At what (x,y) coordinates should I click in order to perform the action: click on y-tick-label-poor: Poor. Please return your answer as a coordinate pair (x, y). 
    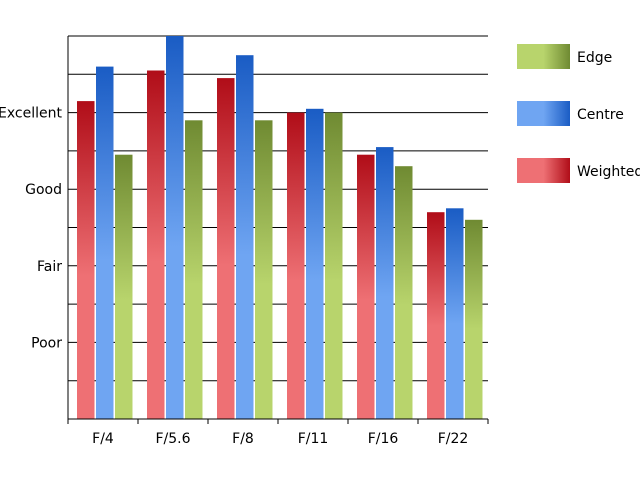
    Looking at the image, I should click on (46, 343).